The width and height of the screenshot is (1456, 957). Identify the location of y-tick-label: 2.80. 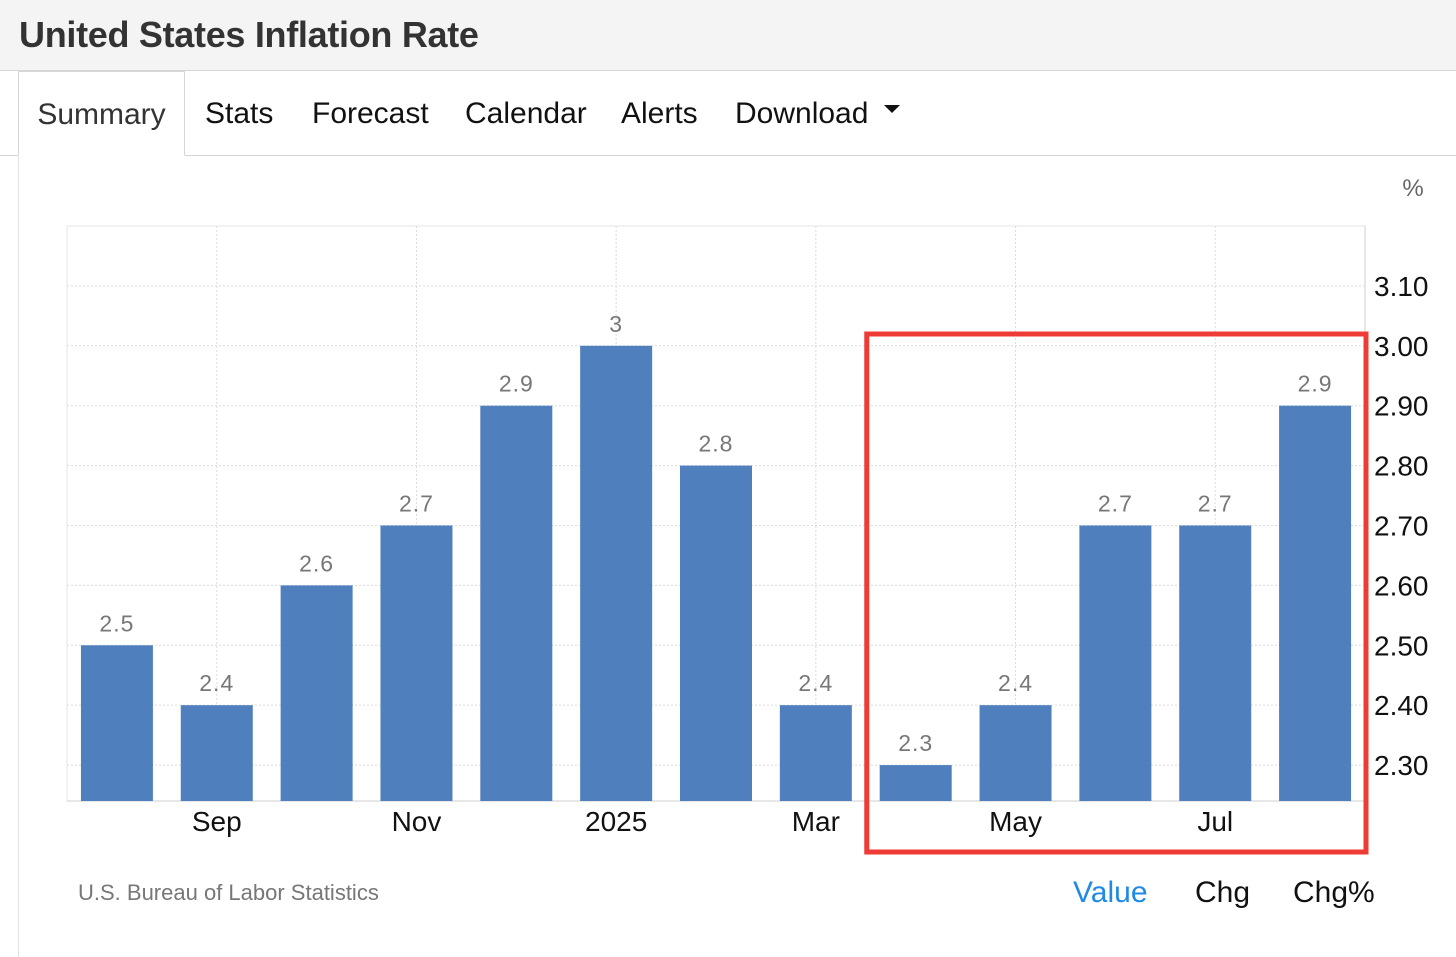
(1401, 466).